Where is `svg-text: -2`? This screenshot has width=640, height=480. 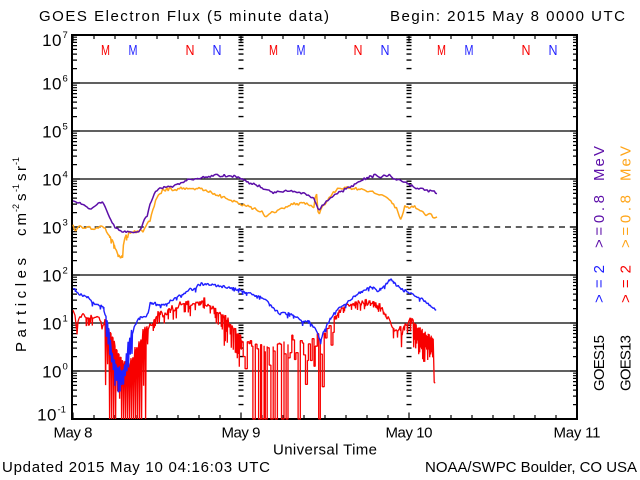
svg-text: -2 is located at coordinates (16, 208).